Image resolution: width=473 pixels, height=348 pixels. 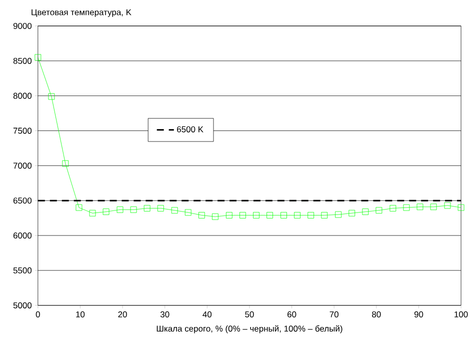 What do you see at coordinates (22, 61) in the screenshot?
I see `y-tick-label: 8500` at bounding box center [22, 61].